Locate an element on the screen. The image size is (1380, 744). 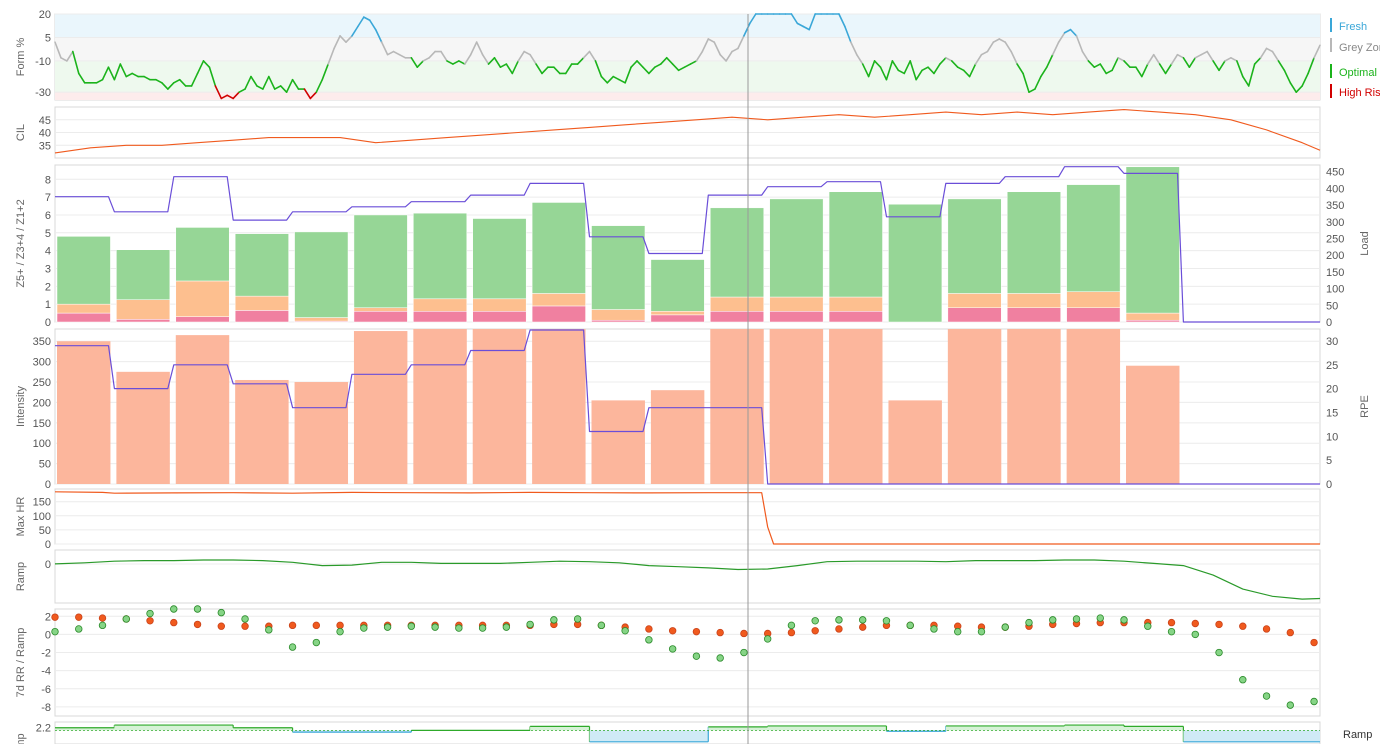
zones-tick-3: 3 is located at coordinates (48, 269).